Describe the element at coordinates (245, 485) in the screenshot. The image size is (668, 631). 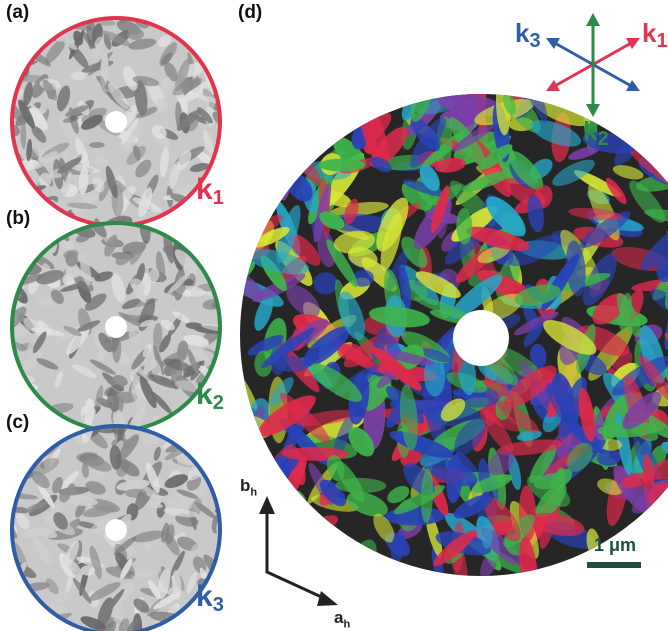
I see `b-axis-letter: b` at that location.